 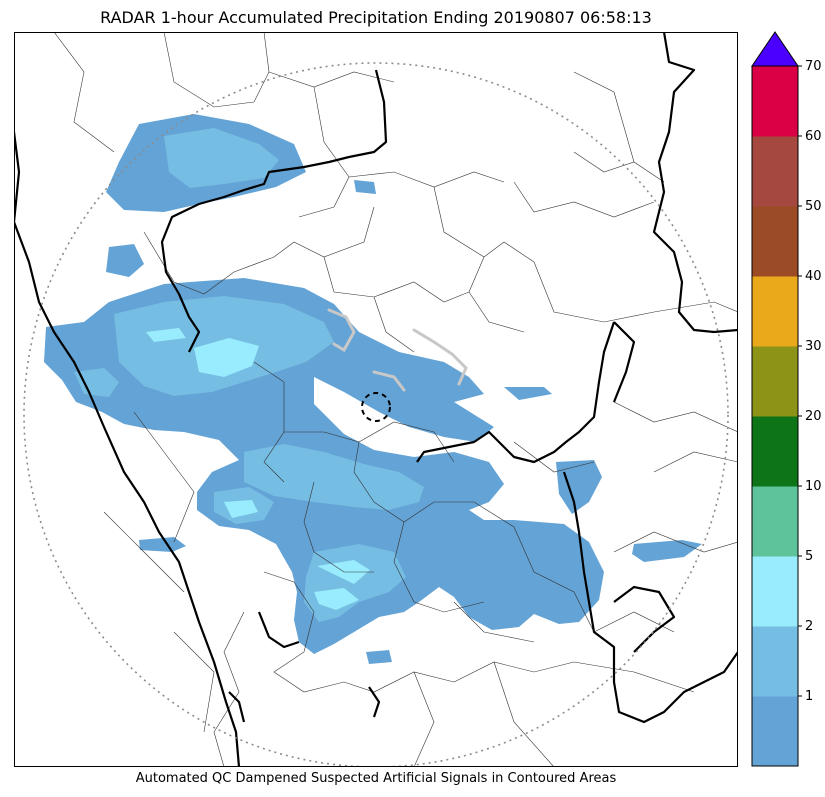 I want to click on colorbar-svg: 1 2 5 10 20 30 40 50 60 70, so click(x=786, y=399).